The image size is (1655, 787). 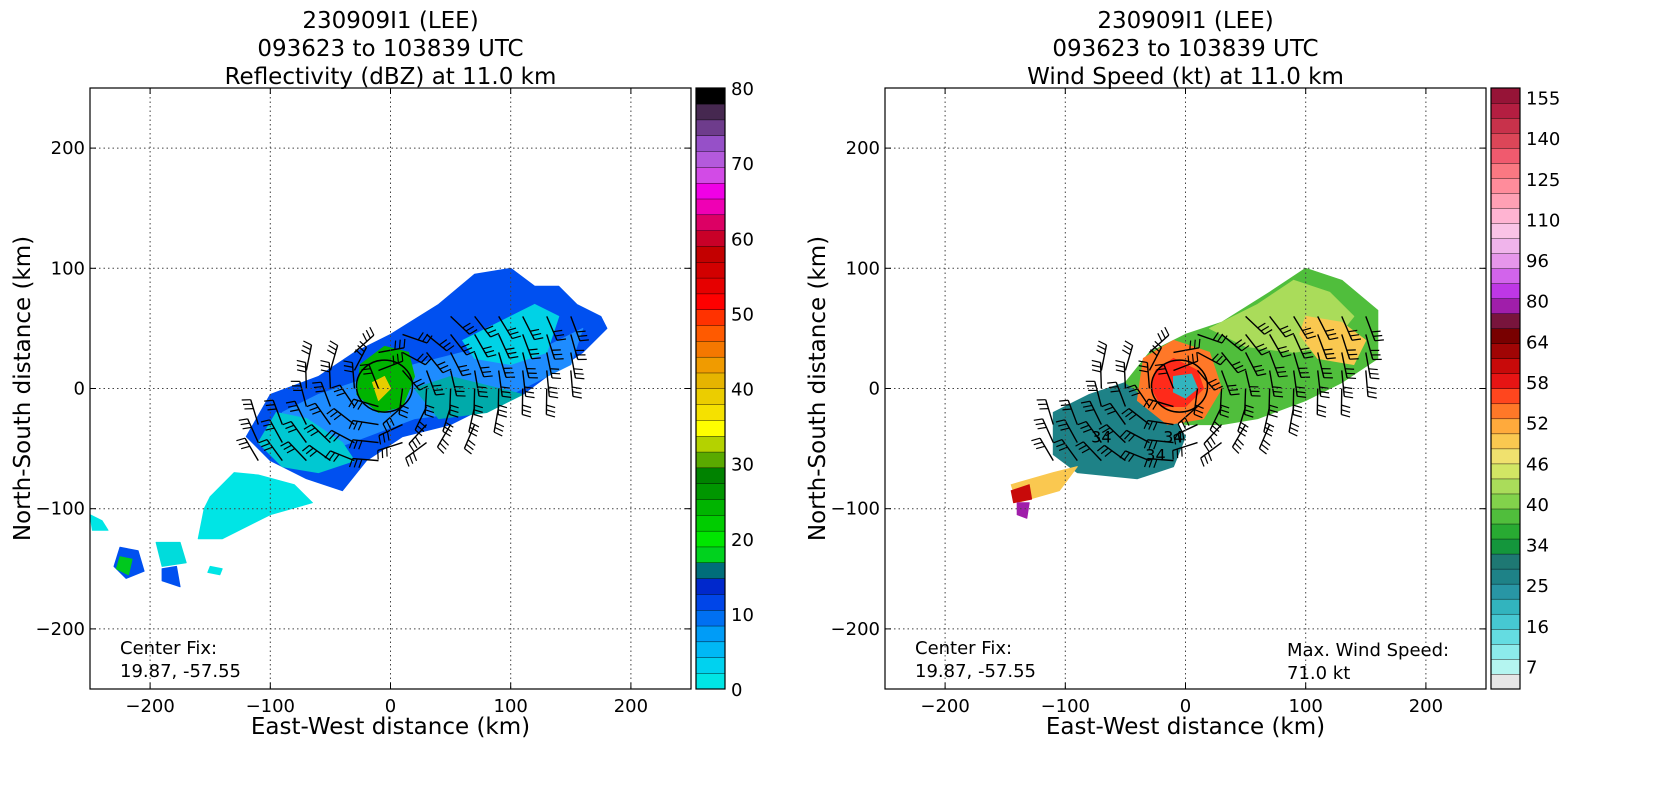 What do you see at coordinates (1318, 673) in the screenshot?
I see `max-wind-annotation: 71.0 kt` at bounding box center [1318, 673].